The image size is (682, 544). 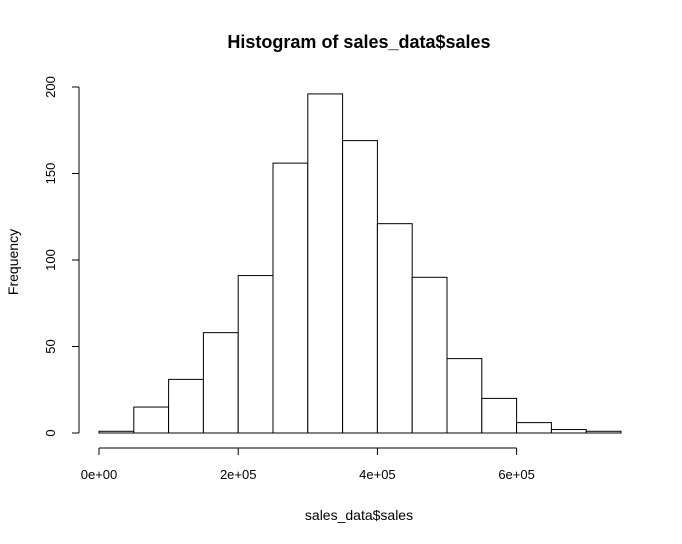 What do you see at coordinates (99, 474) in the screenshot?
I see `x-tick-label: 0e+00` at bounding box center [99, 474].